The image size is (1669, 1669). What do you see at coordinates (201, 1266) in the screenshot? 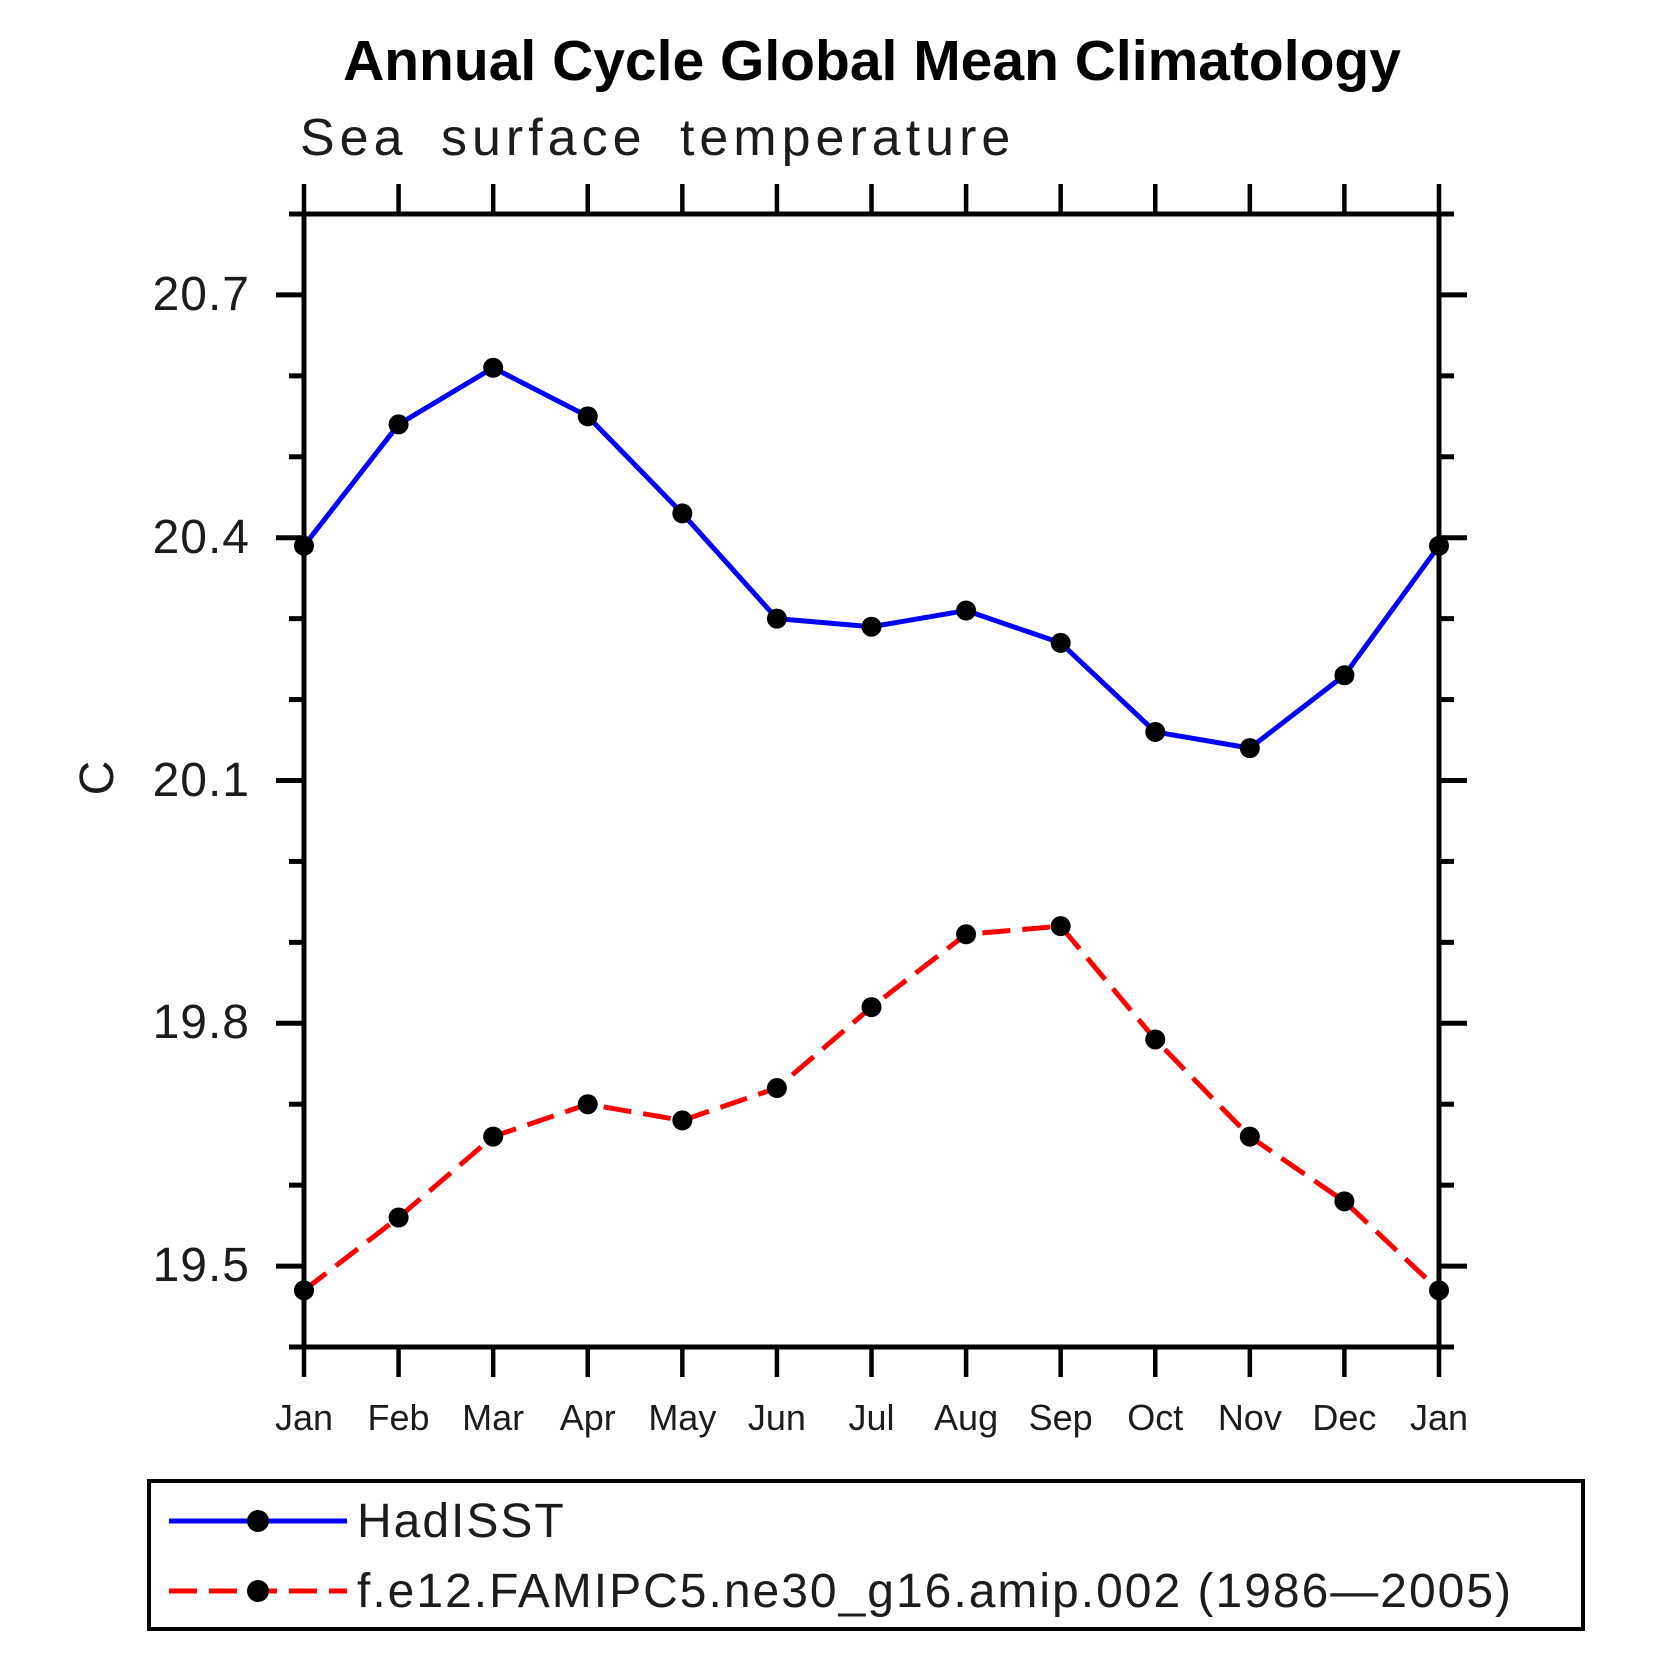
I see `y-tick-label: 19.5` at bounding box center [201, 1266].